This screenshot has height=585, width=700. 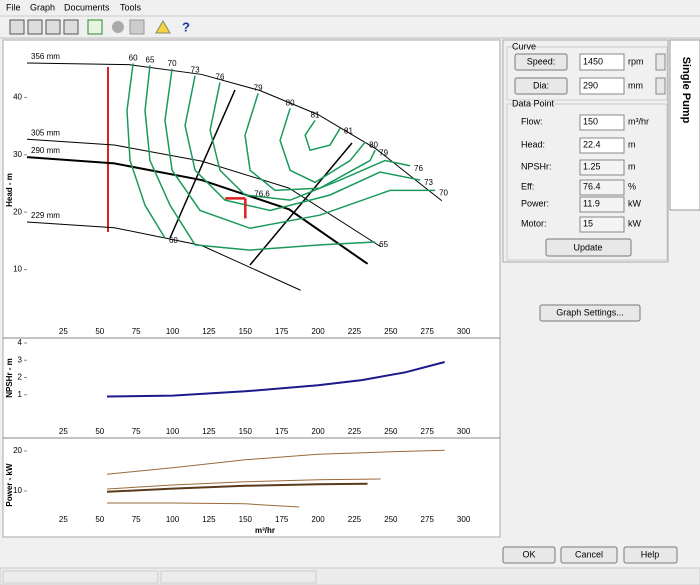 I want to click on help-icon: ?, so click(x=186, y=26).